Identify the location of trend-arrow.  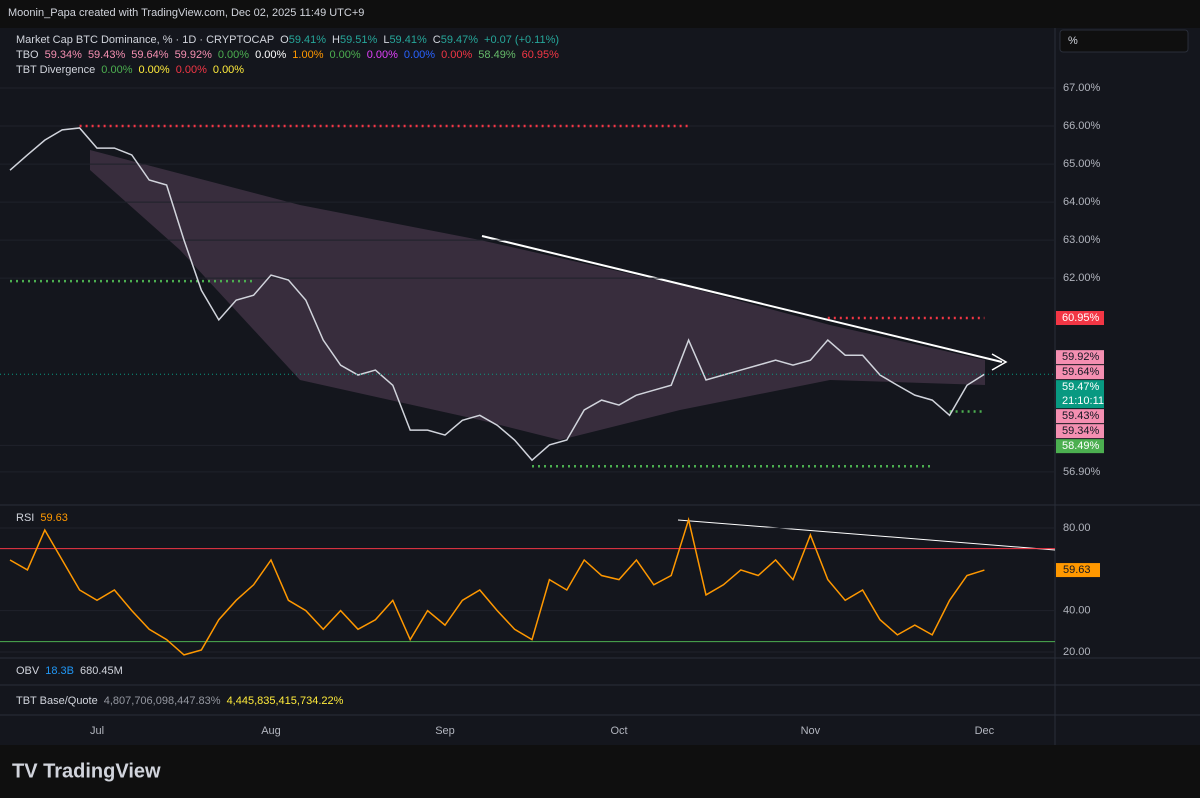
(999, 362).